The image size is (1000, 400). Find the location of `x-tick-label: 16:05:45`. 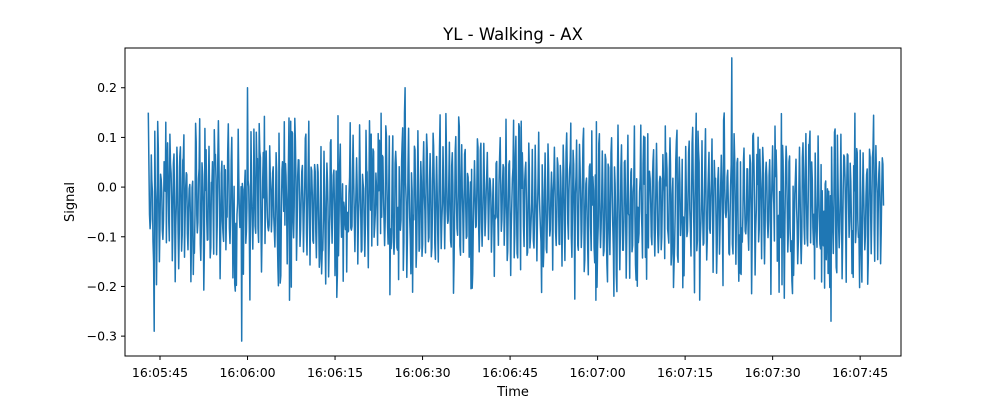

x-tick-label: 16:05:45 is located at coordinates (160, 372).